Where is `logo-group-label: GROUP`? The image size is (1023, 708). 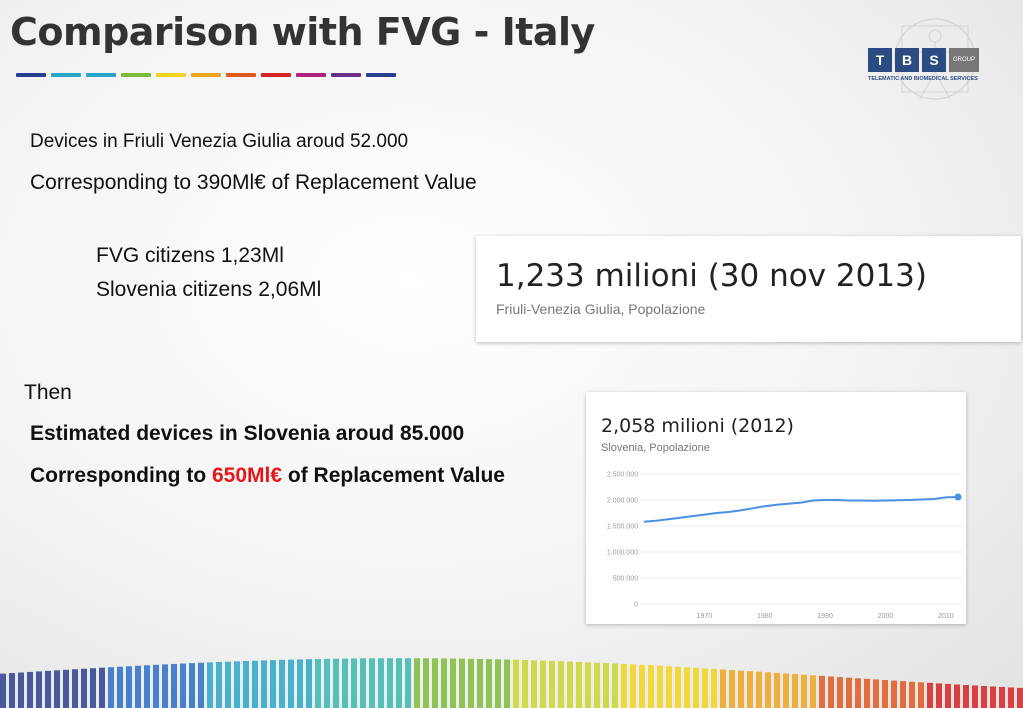 logo-group-label: GROUP is located at coordinates (964, 60).